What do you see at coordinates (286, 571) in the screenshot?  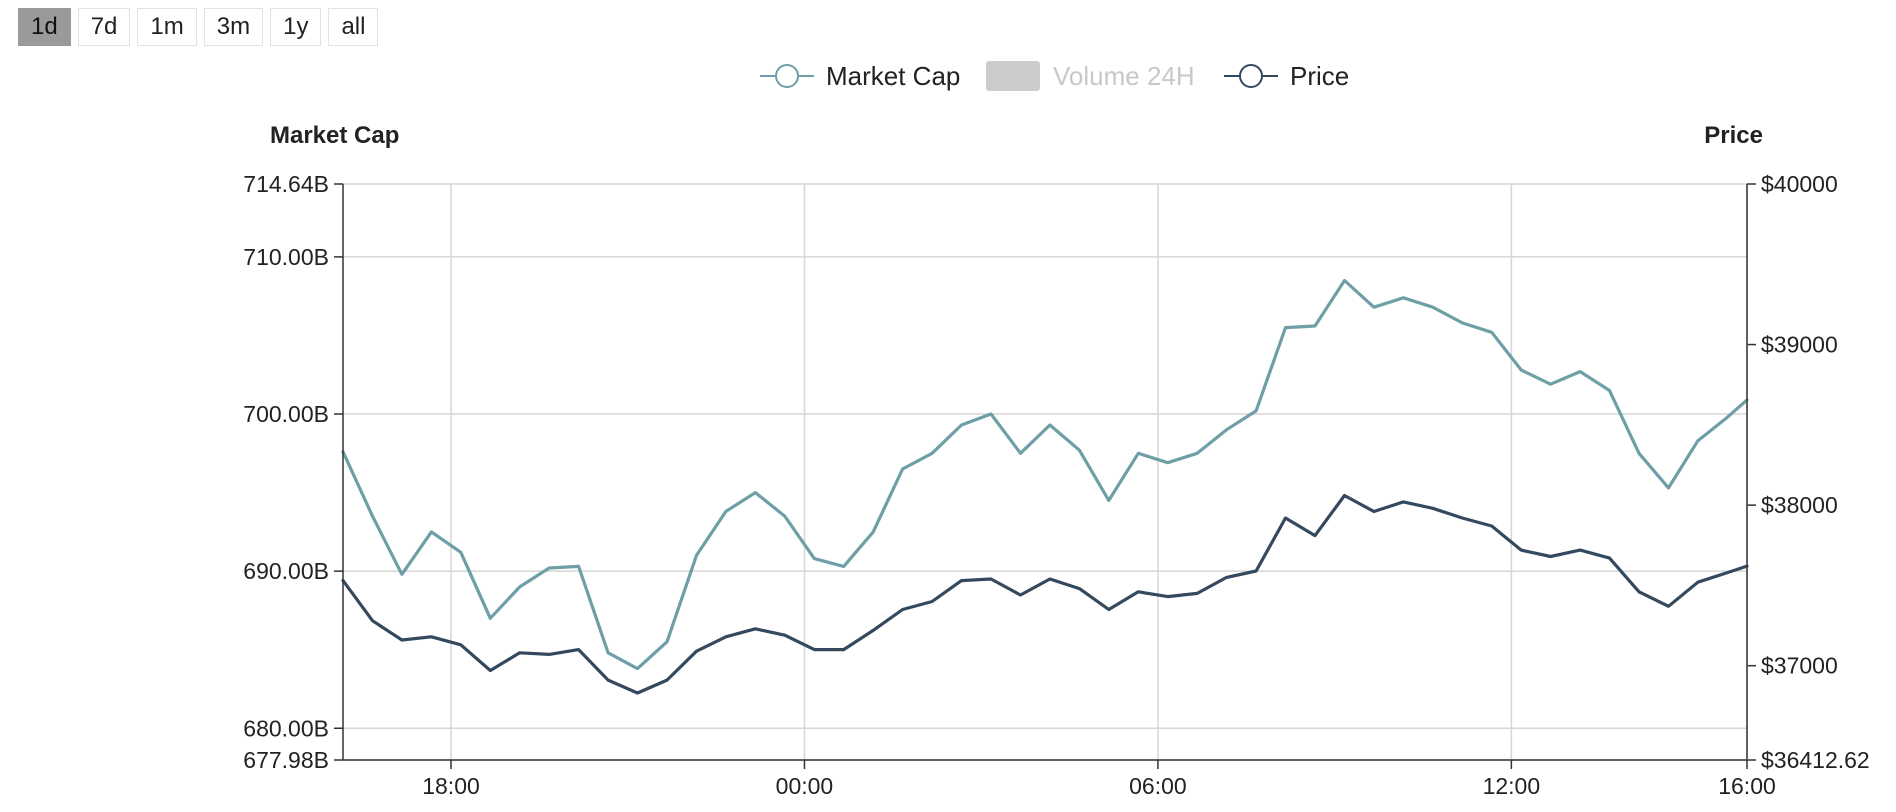 I see `left-tick-label: 690.00B` at bounding box center [286, 571].